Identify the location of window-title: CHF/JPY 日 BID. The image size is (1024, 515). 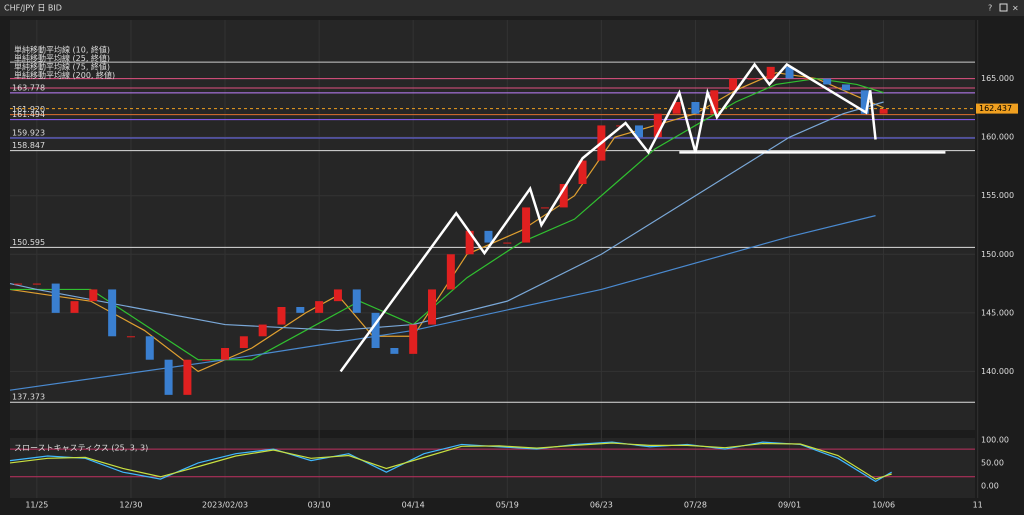
(33, 8).